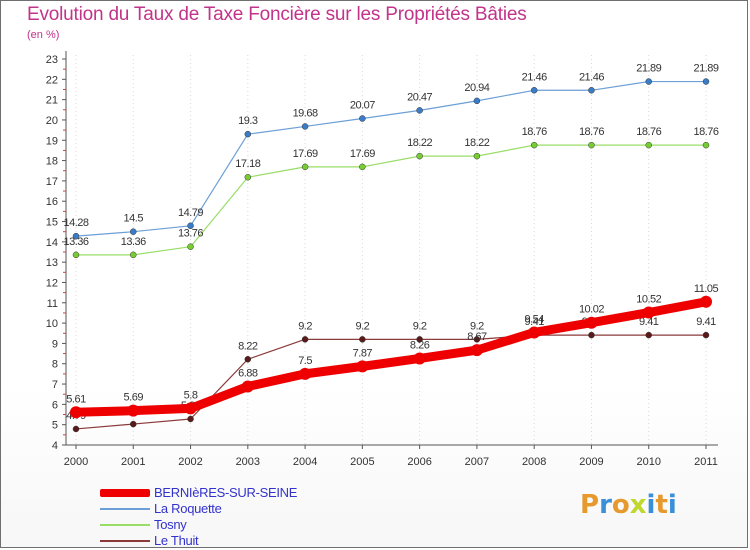 This screenshot has height=550, width=750. I want to click on data-label-berni-res-sur-seine: 5.8, so click(191, 395).